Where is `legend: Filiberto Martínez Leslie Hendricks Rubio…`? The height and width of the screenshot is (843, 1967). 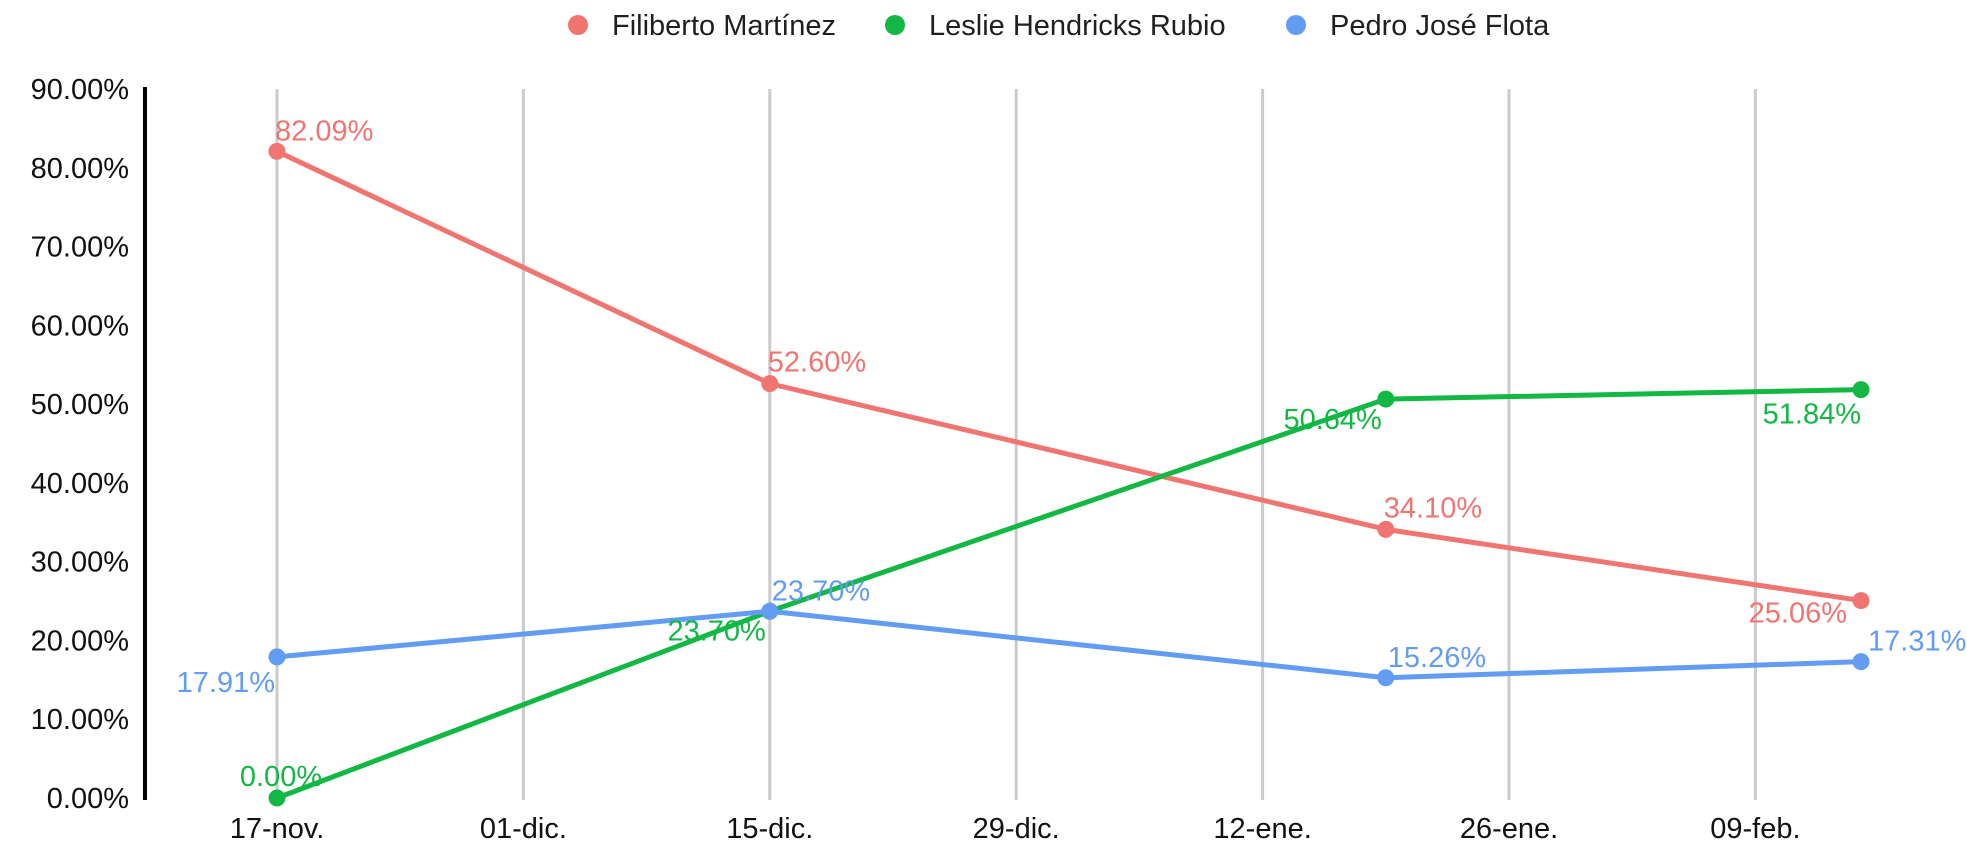
legend: Filiberto Martínez Leslie Hendricks Rubio… is located at coordinates (1059, 26).